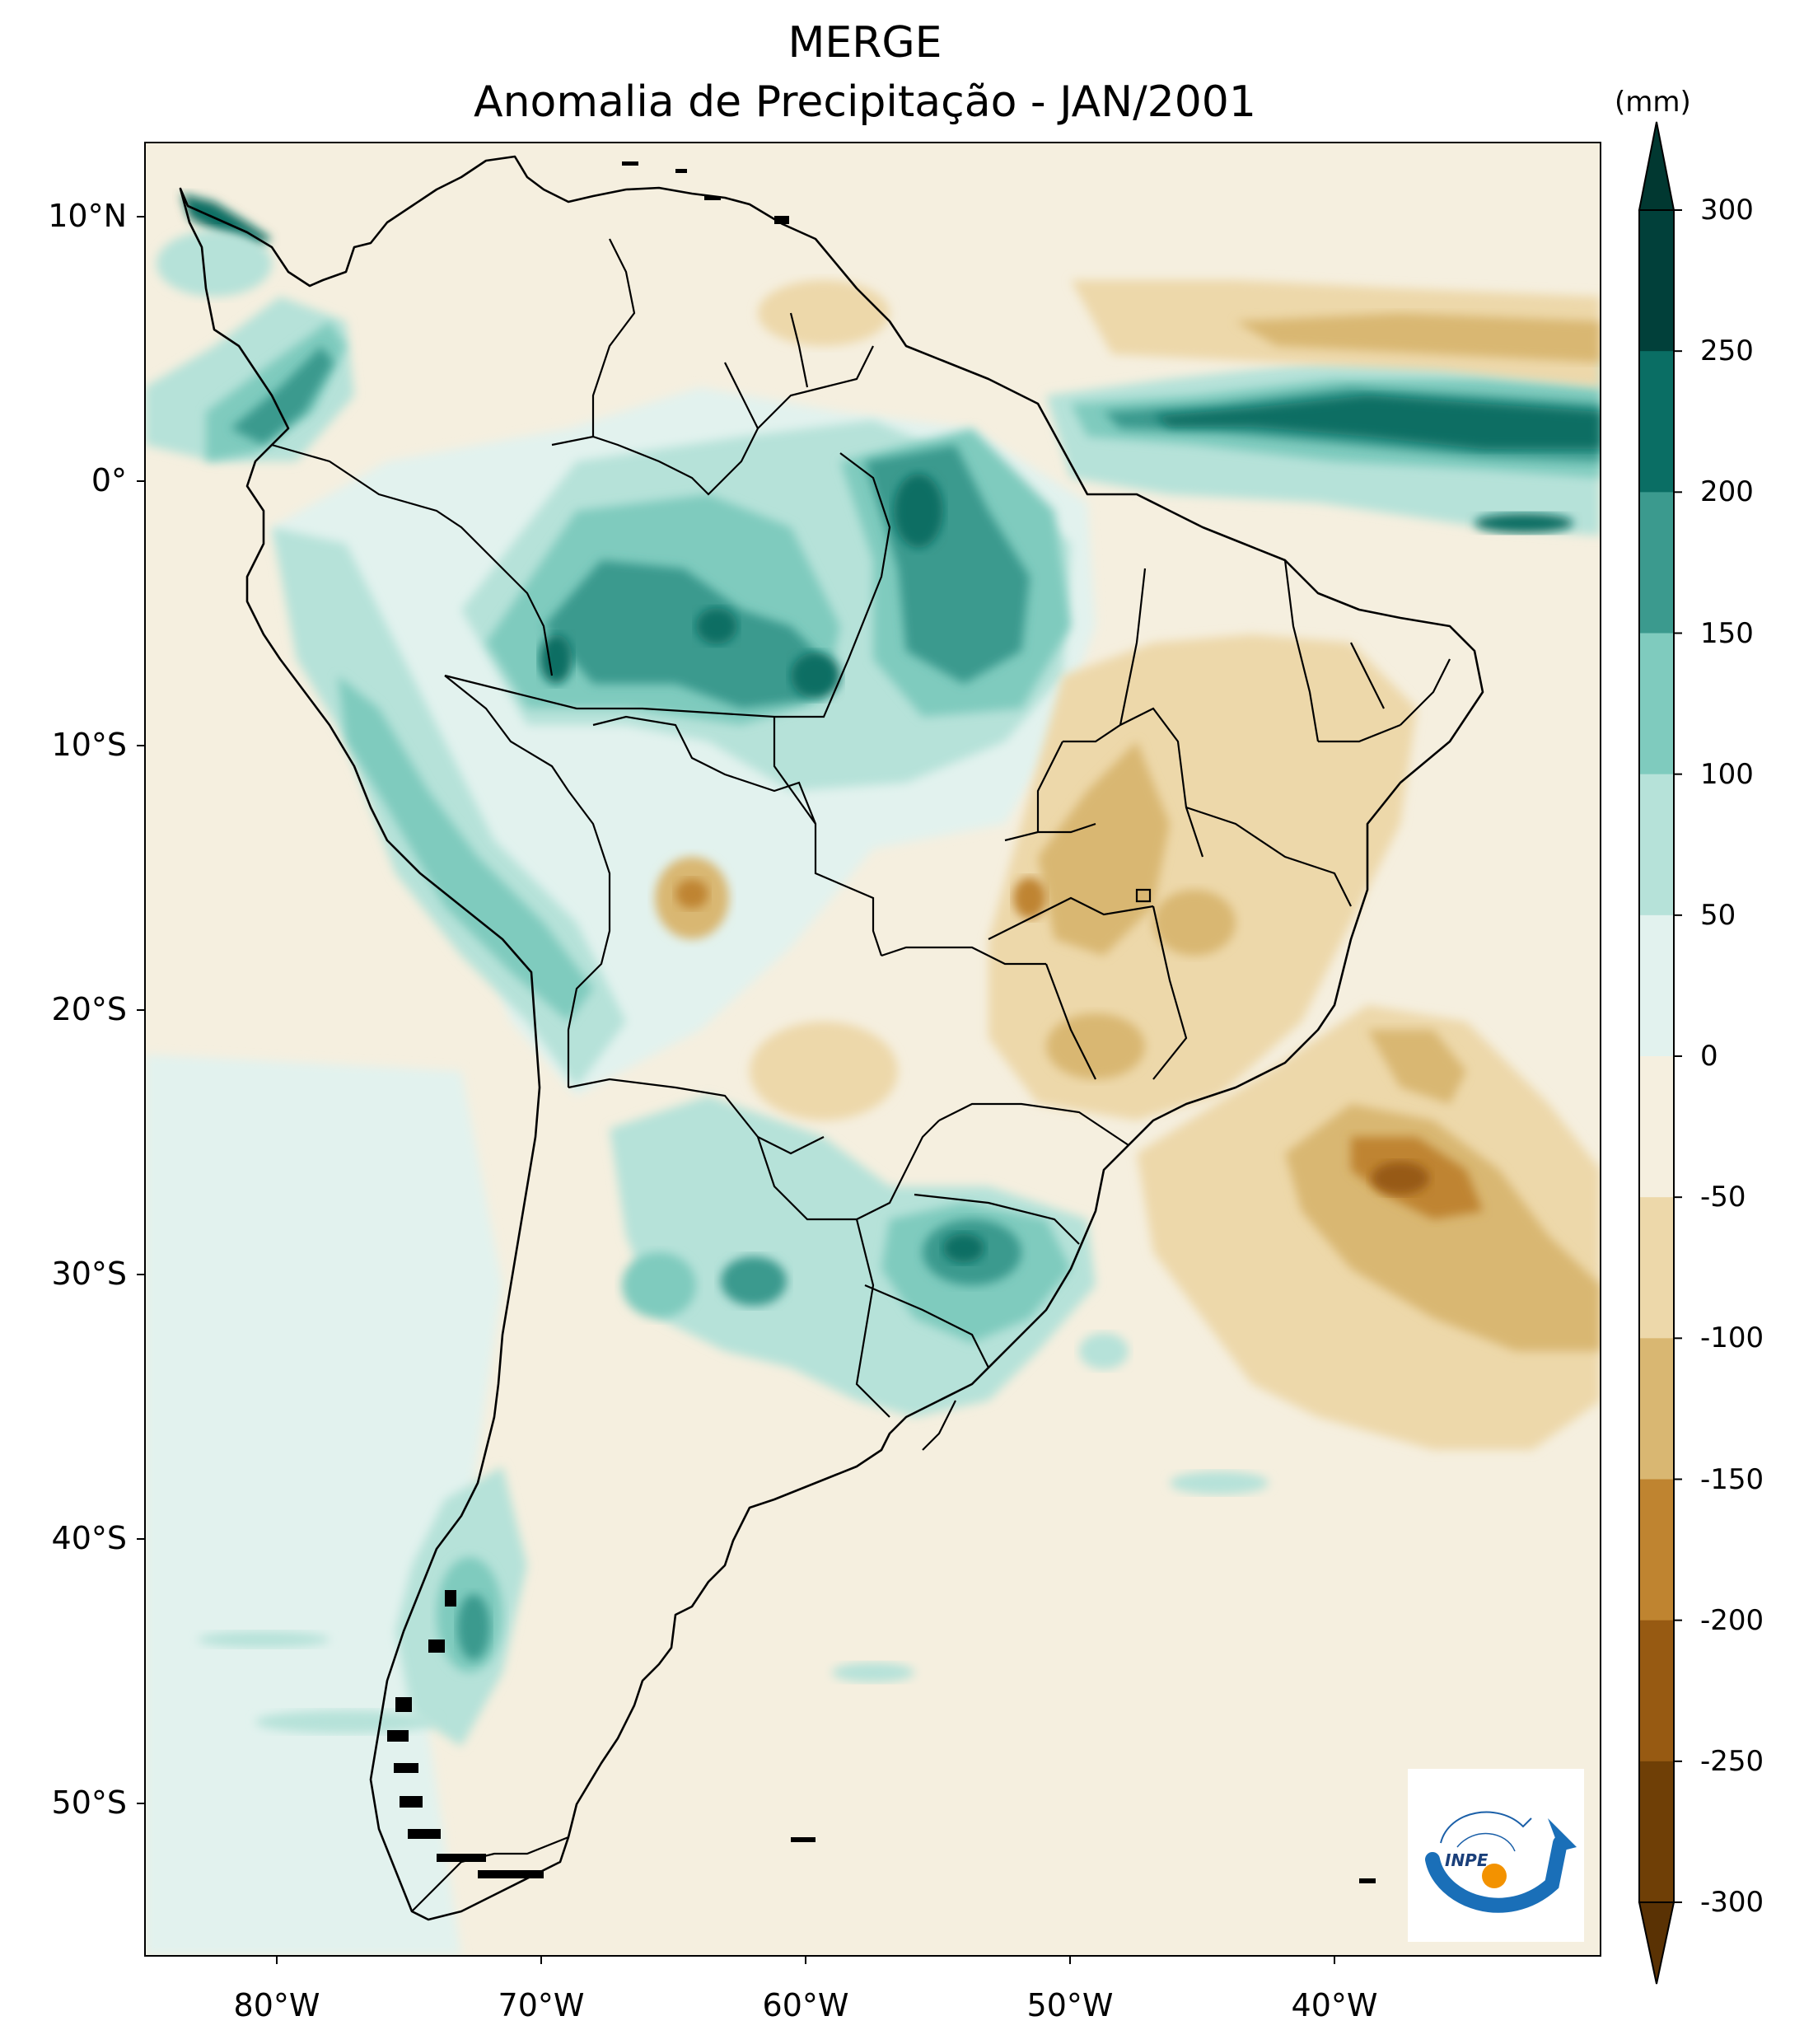 The image size is (1804, 2044). I want to click on x-tick-label-80w: 80°W, so click(276, 2005).